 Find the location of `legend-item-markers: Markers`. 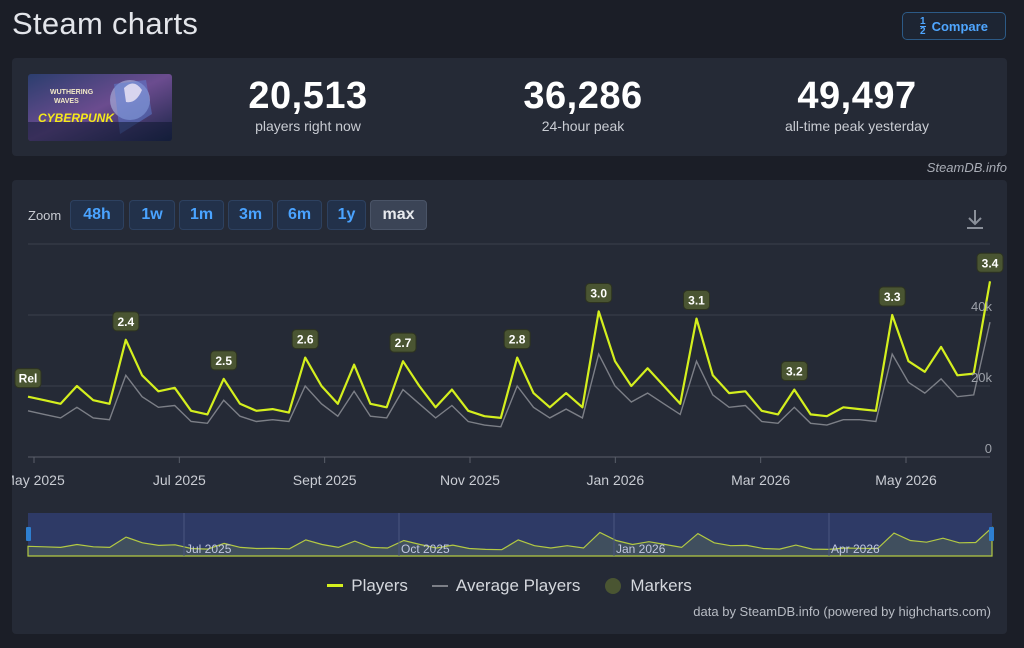

legend-item-markers: Markers is located at coordinates (648, 586).